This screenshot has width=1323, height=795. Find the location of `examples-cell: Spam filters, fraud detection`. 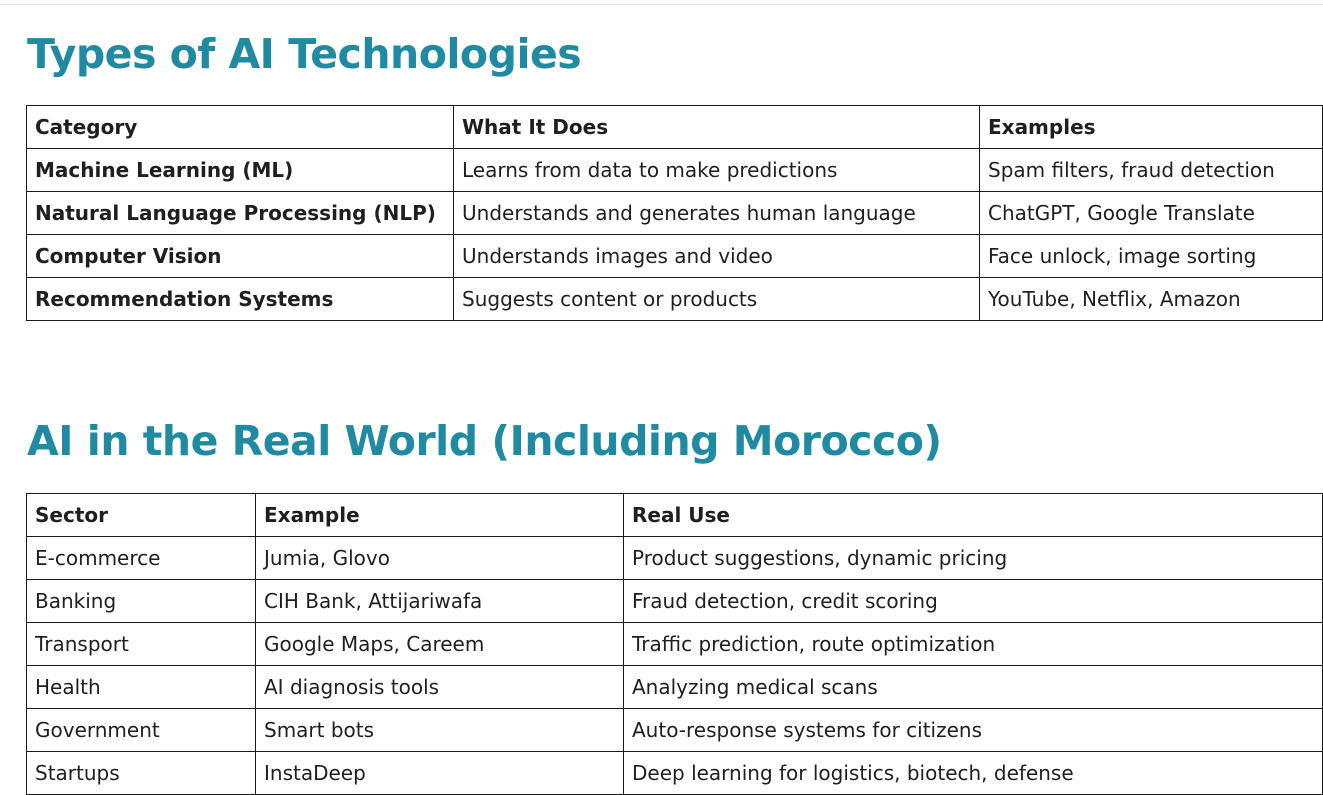

examples-cell: Spam filters, fraud detection is located at coordinates (1151, 170).